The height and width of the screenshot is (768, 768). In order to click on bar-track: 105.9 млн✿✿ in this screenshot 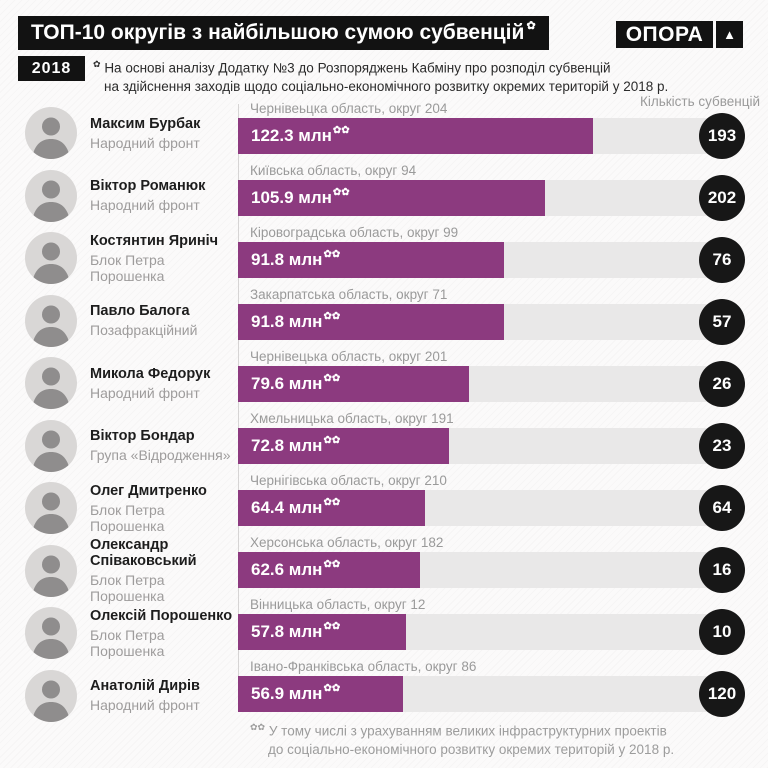, I will do `click(487, 198)`.